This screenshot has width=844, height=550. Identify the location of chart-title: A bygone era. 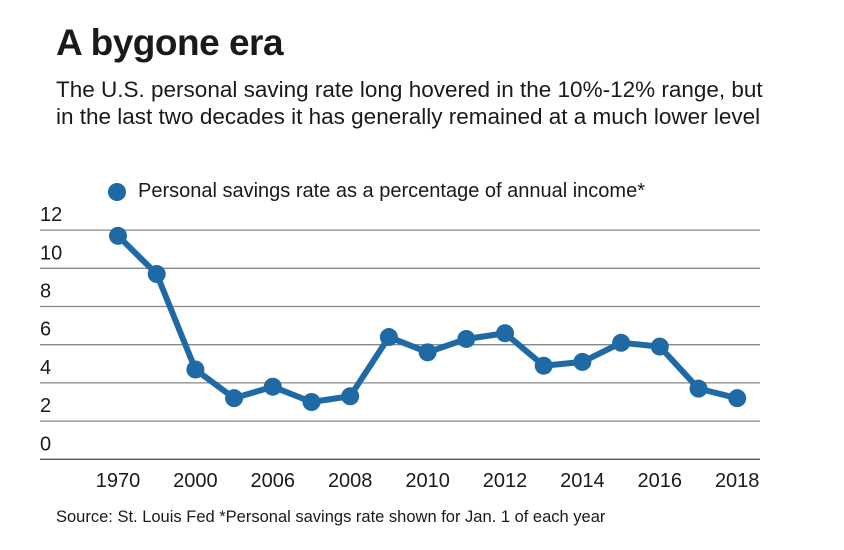
(170, 42).